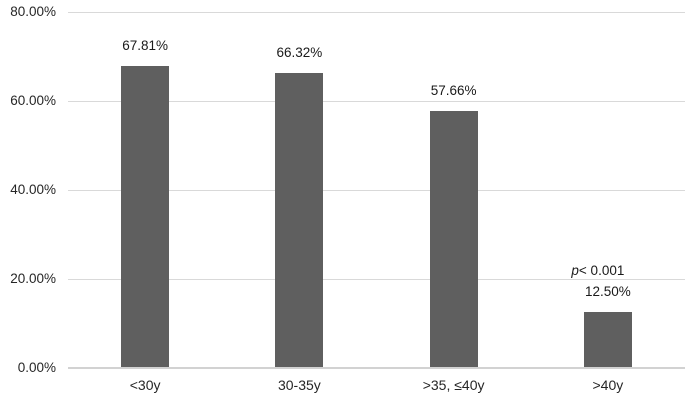  What do you see at coordinates (33, 189) in the screenshot?
I see `y-axis-tick-label: 40.00%` at bounding box center [33, 189].